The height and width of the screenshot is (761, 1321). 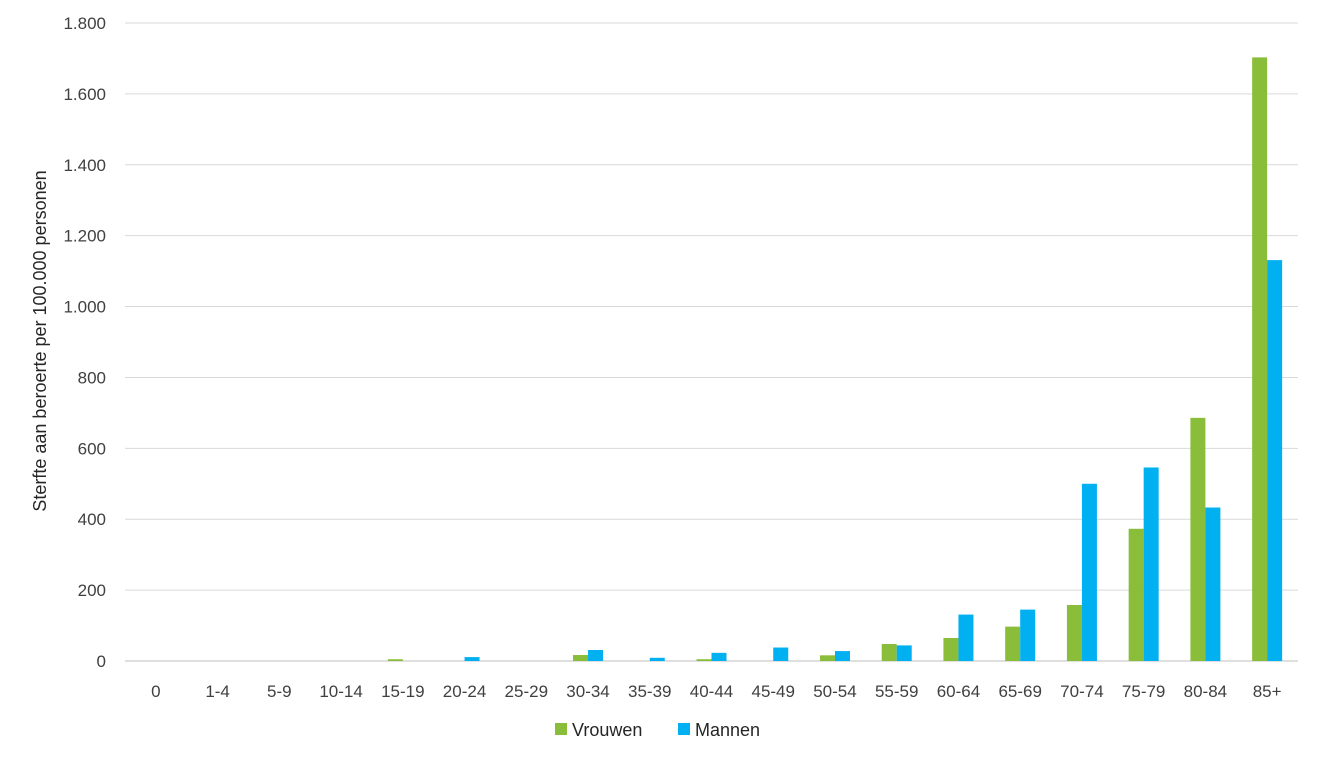 What do you see at coordinates (92, 448) in the screenshot?
I see `y-tick-label: 600` at bounding box center [92, 448].